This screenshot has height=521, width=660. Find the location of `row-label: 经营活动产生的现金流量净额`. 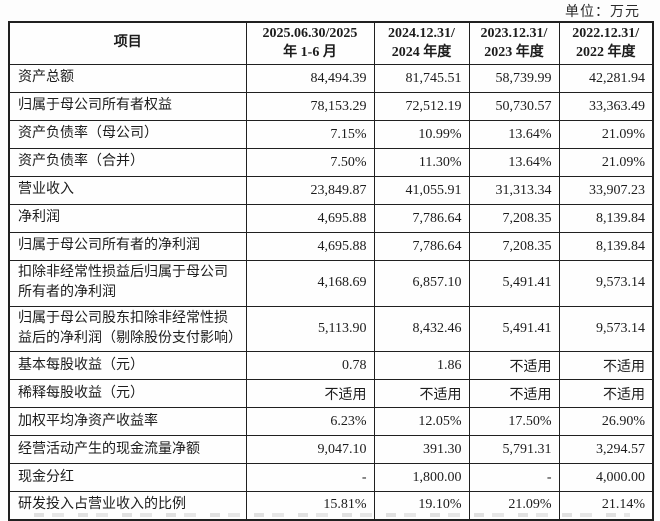

row-label: 经营活动产生的现金流量净额 is located at coordinates (127, 450).